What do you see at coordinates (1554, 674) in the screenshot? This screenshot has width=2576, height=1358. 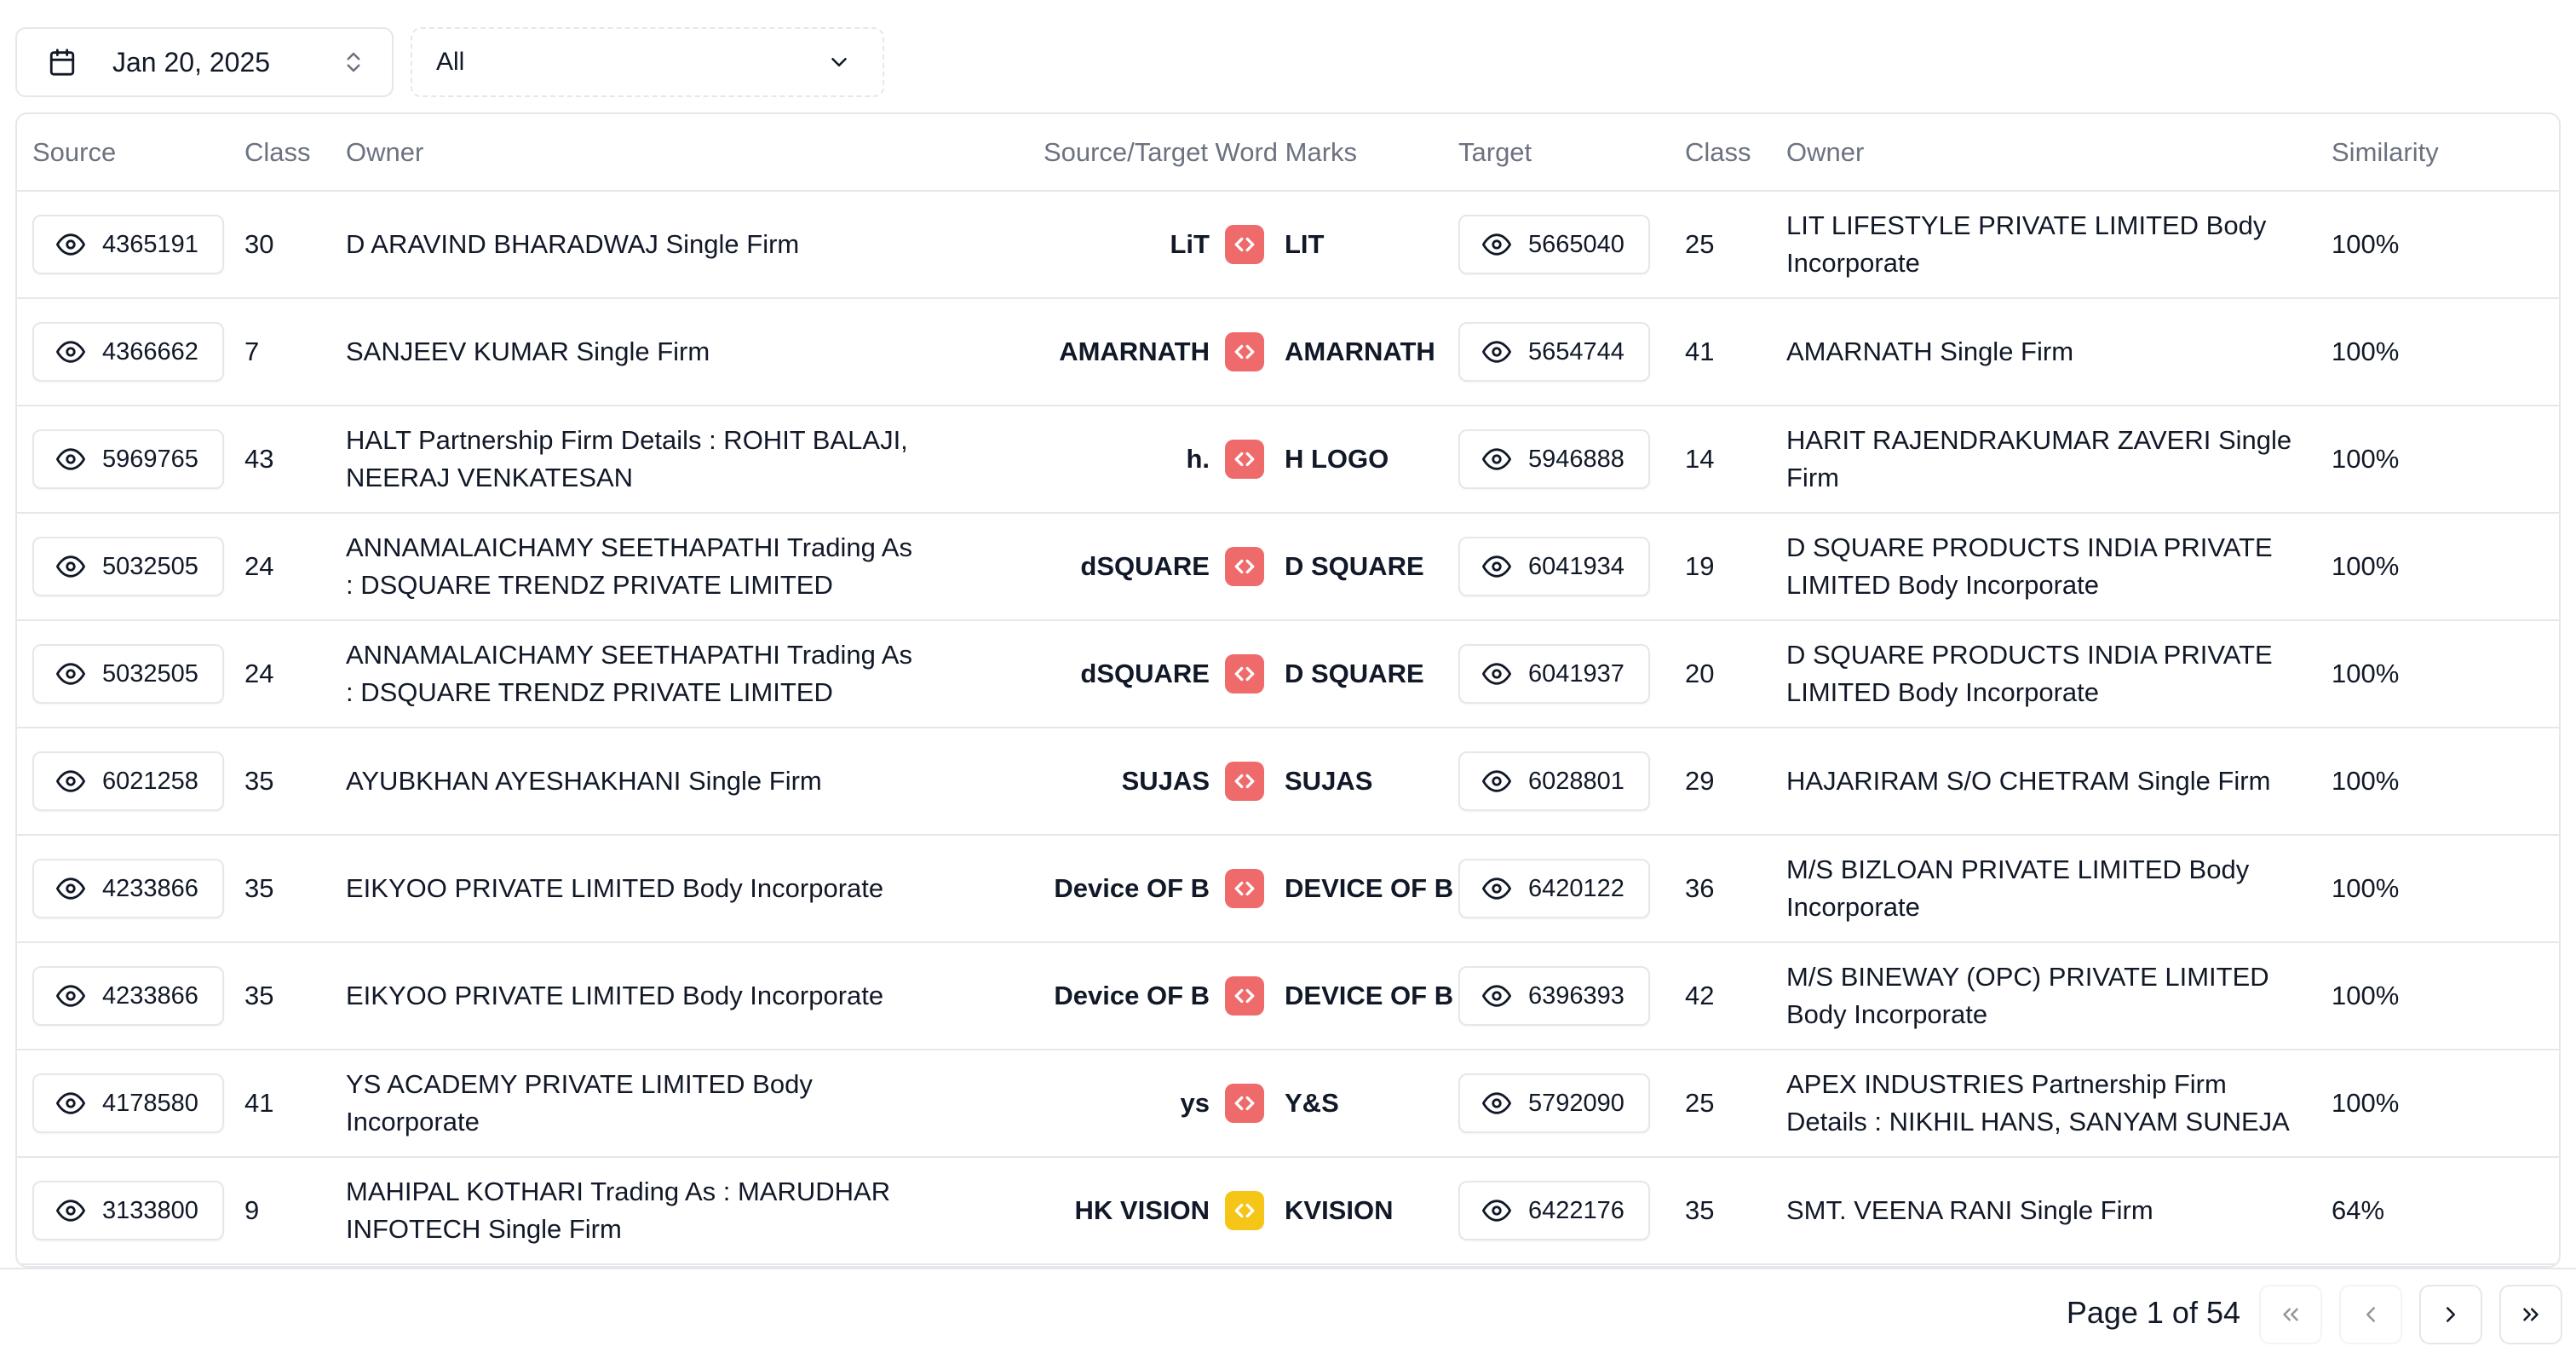 I see `view-target-button: 6041937` at bounding box center [1554, 674].